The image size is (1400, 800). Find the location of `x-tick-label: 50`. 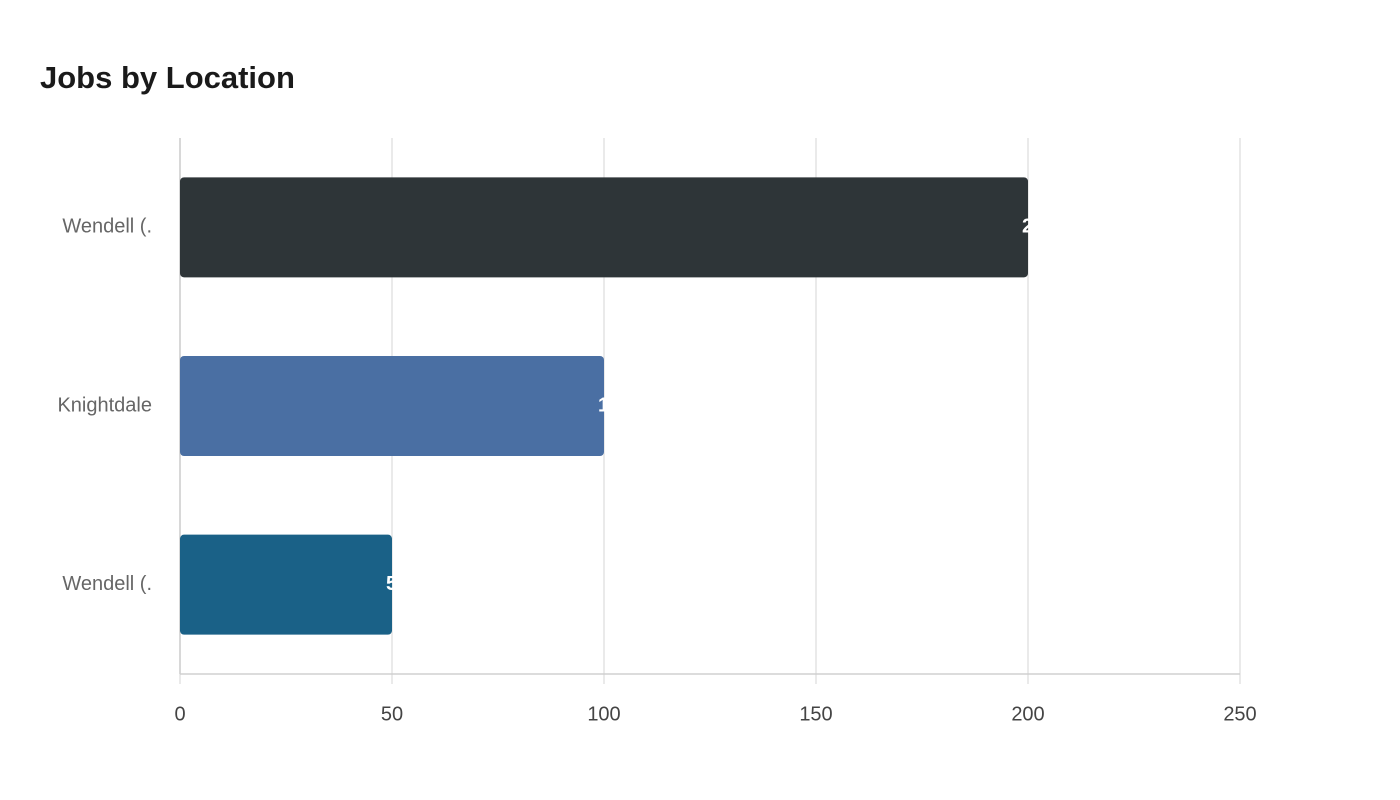

x-tick-label: 50 is located at coordinates (392, 714).